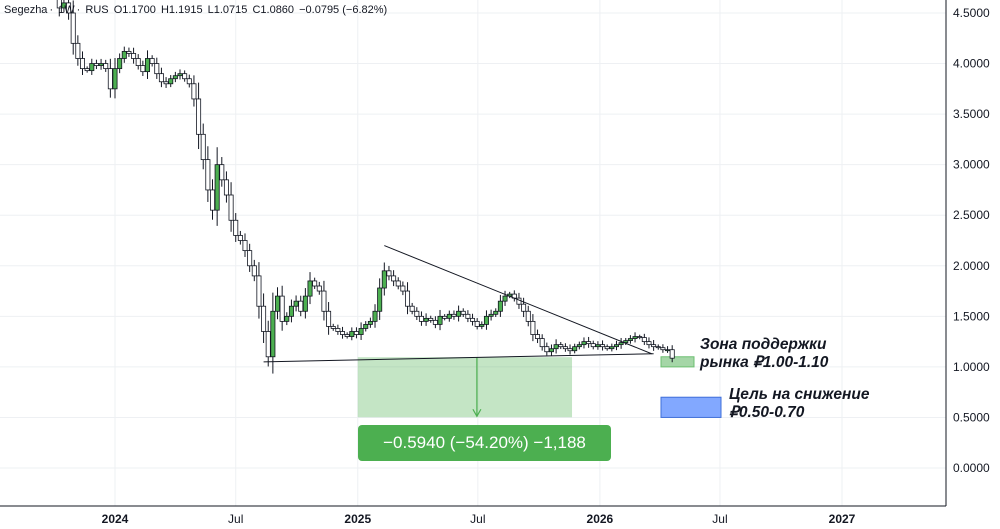 The height and width of the screenshot is (529, 1000). I want to click on open-value: O1.1700, so click(134, 10).